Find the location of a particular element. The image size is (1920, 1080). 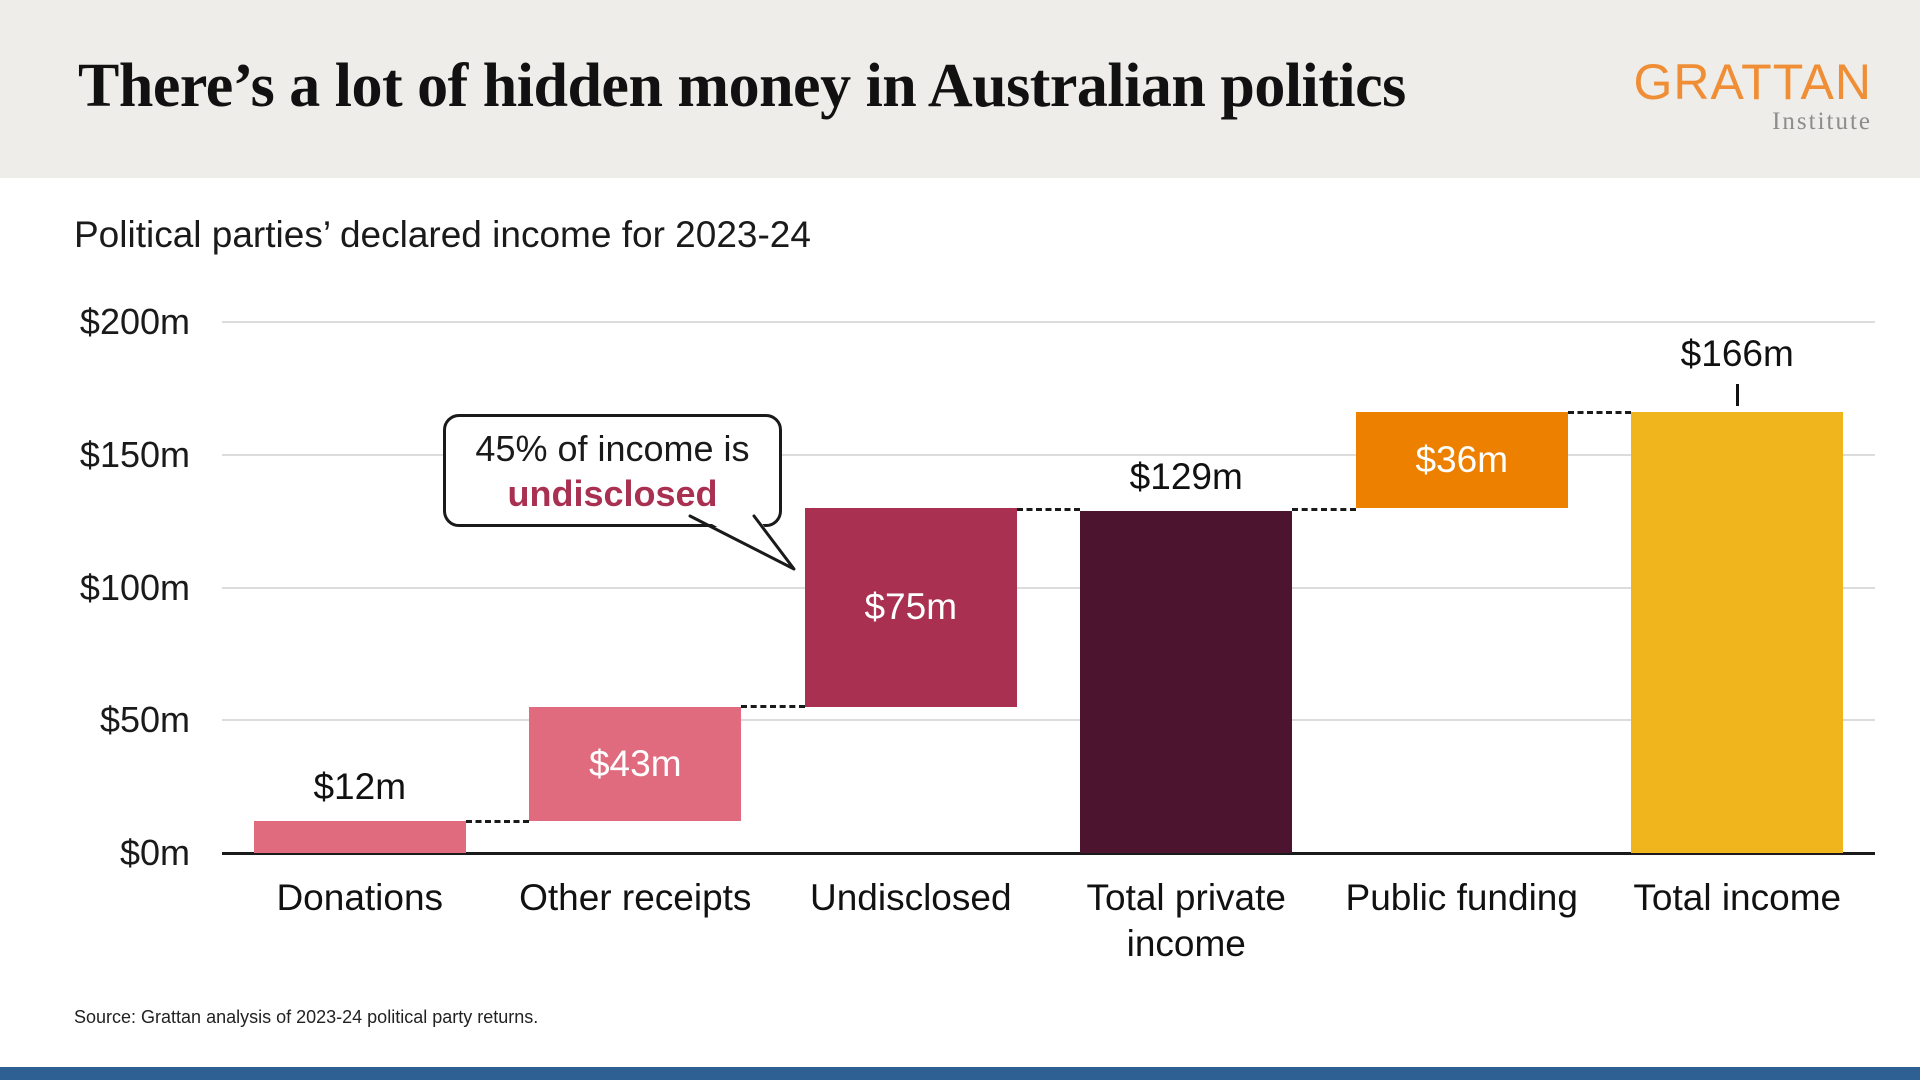

y-tick-label: $150m is located at coordinates (134, 454).